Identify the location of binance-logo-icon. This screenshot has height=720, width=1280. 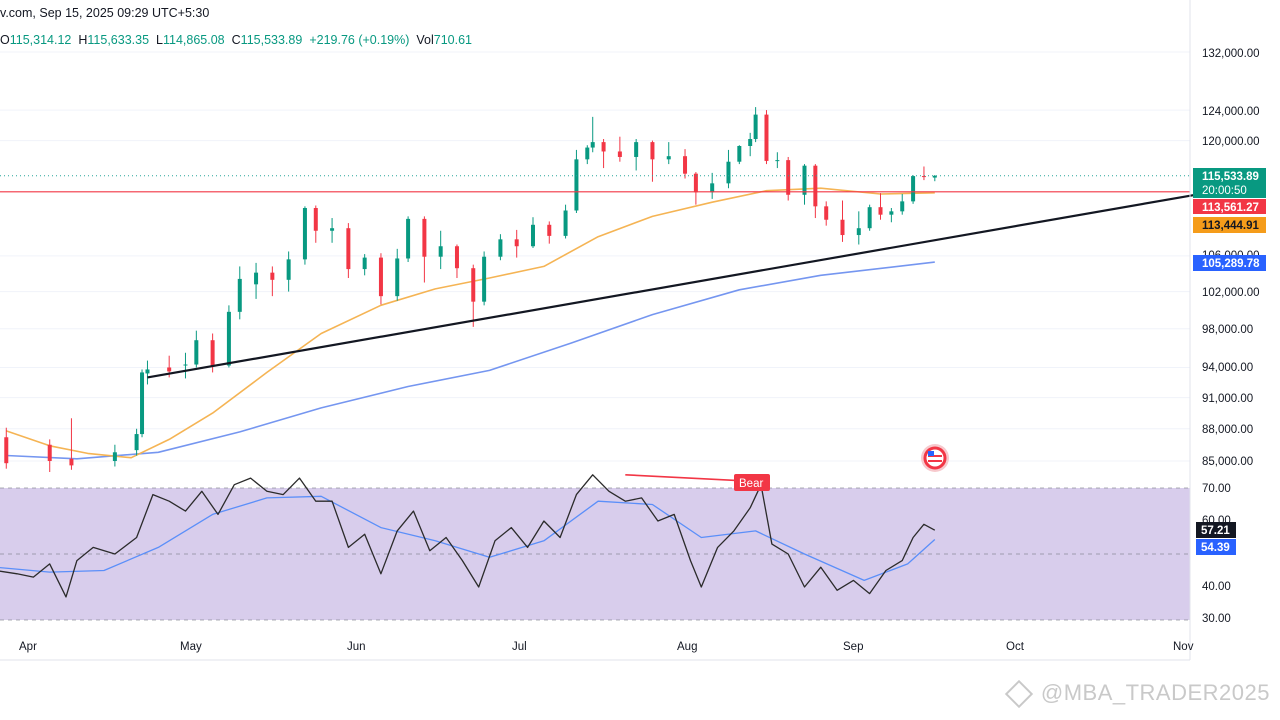
(1019, 694).